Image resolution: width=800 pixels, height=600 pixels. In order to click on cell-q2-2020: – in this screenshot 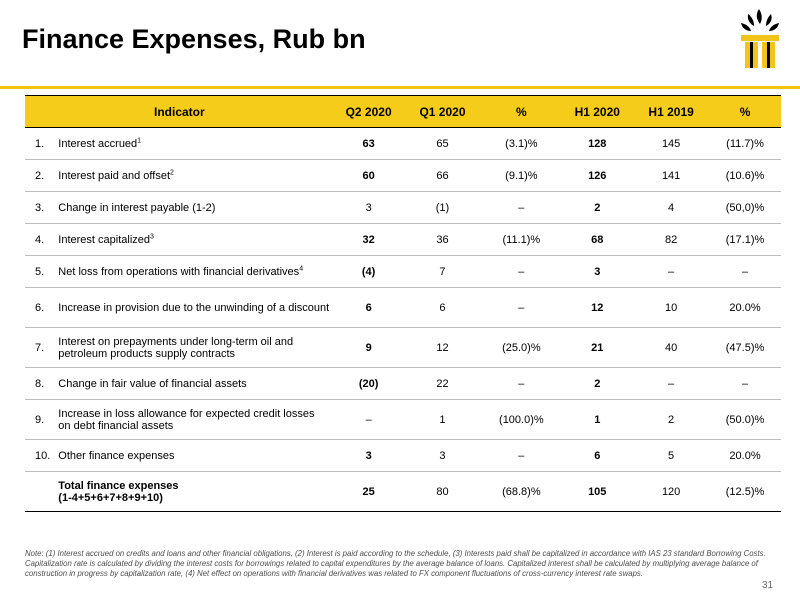, I will do `click(368, 419)`.